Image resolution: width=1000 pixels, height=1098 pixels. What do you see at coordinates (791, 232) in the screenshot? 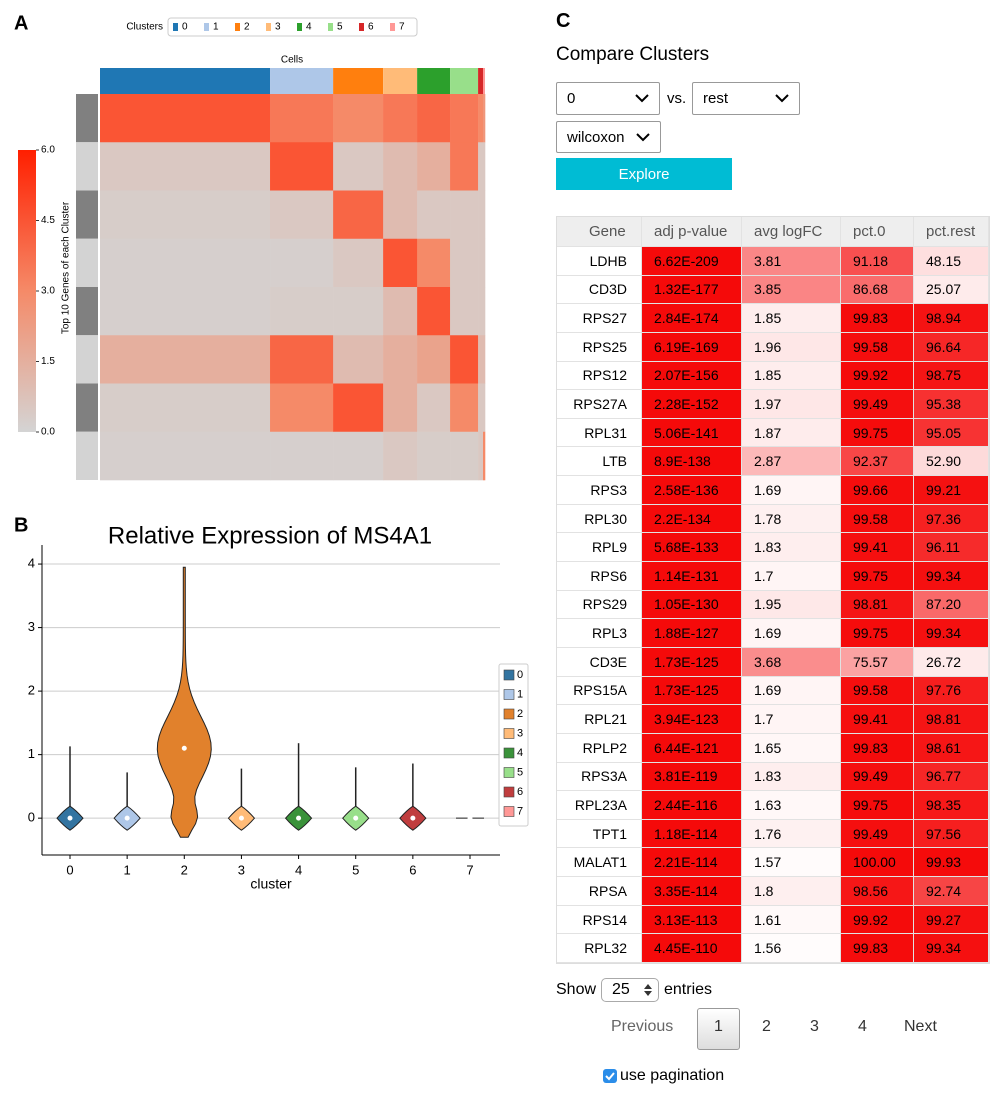
I see `column-header: avg logFC` at bounding box center [791, 232].